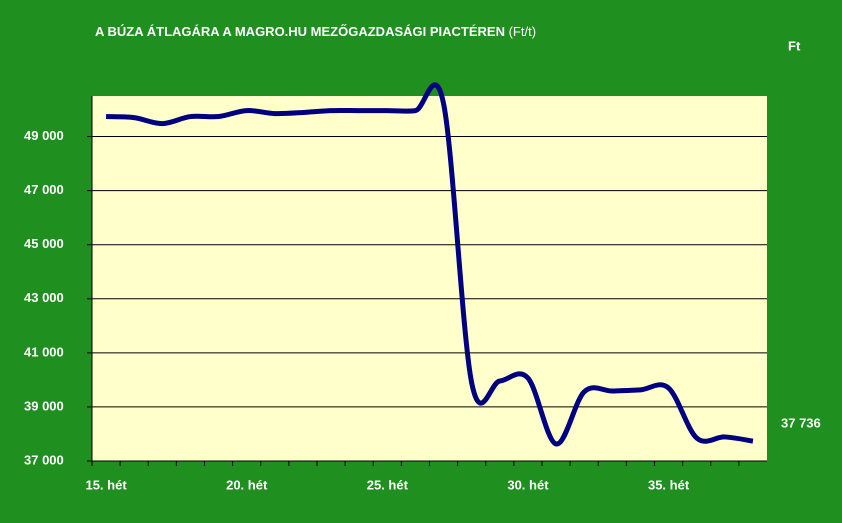 The image size is (842, 523). Describe the element at coordinates (44, 297) in the screenshot. I see `y-tick-label: 43 000` at that location.